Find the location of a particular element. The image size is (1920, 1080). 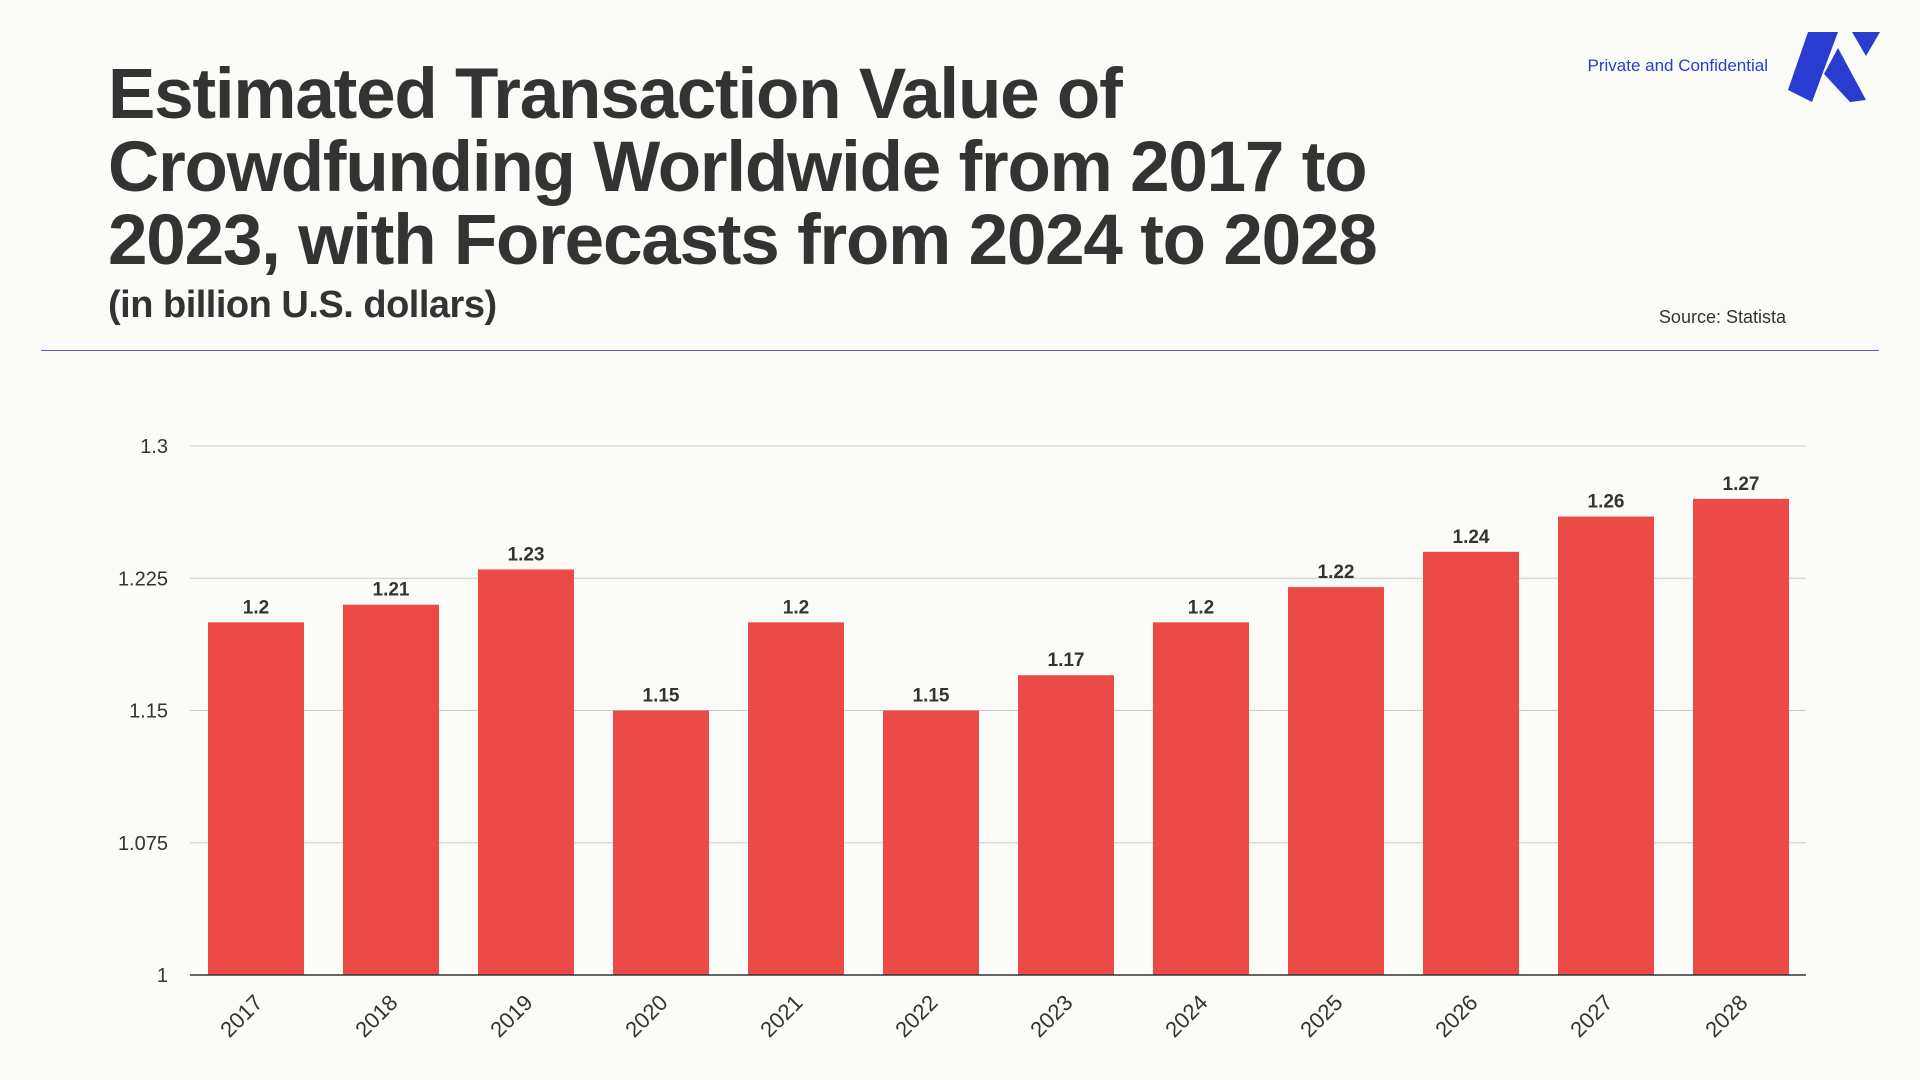

value-label-2017: 1.2 is located at coordinates (256, 607).